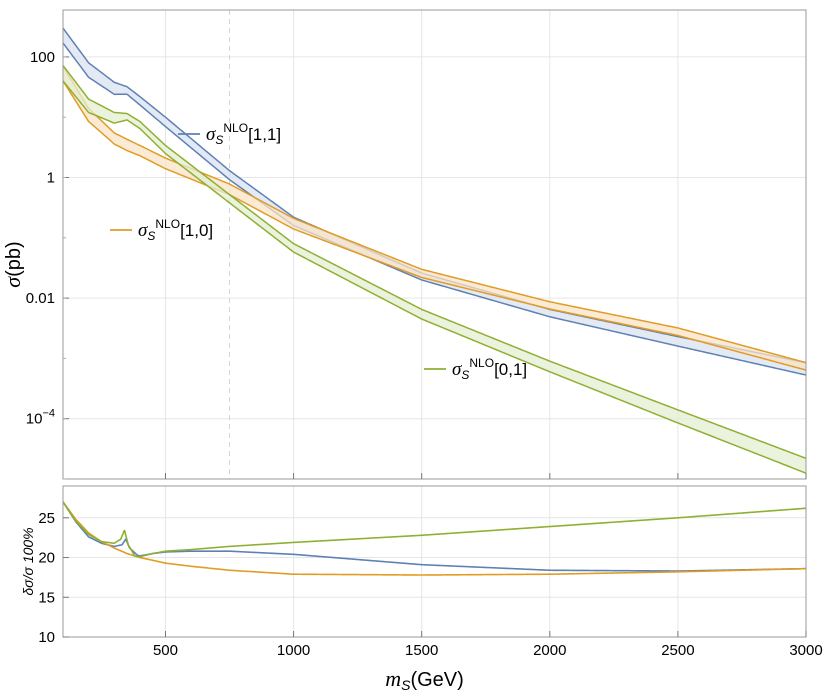 The image size is (830, 697). I want to click on legend-tail-2: [0,1], so click(510, 369).